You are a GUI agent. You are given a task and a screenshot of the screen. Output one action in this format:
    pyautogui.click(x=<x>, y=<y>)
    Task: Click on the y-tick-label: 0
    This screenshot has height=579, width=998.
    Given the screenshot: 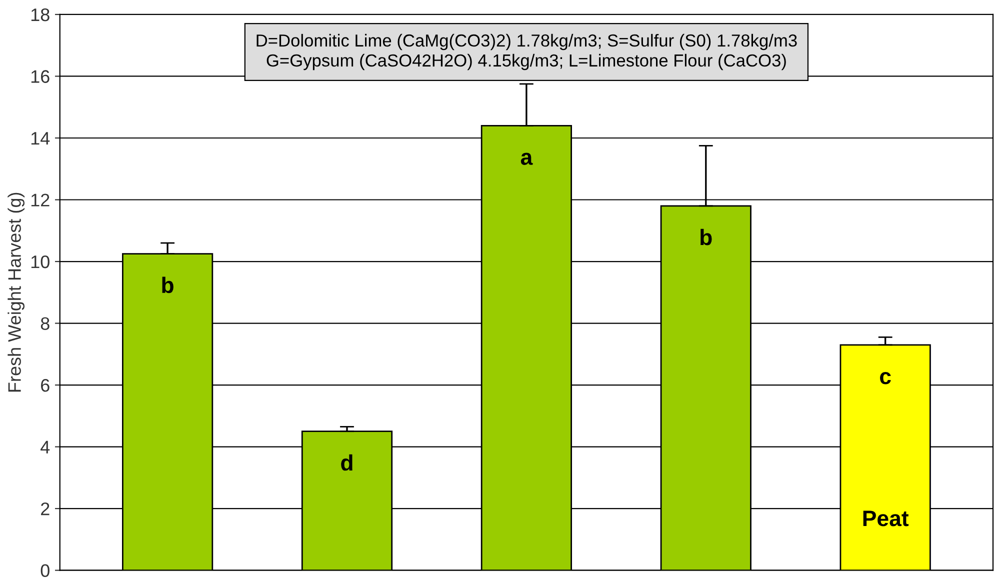 What is the action you would take?
    pyautogui.click(x=45, y=571)
    